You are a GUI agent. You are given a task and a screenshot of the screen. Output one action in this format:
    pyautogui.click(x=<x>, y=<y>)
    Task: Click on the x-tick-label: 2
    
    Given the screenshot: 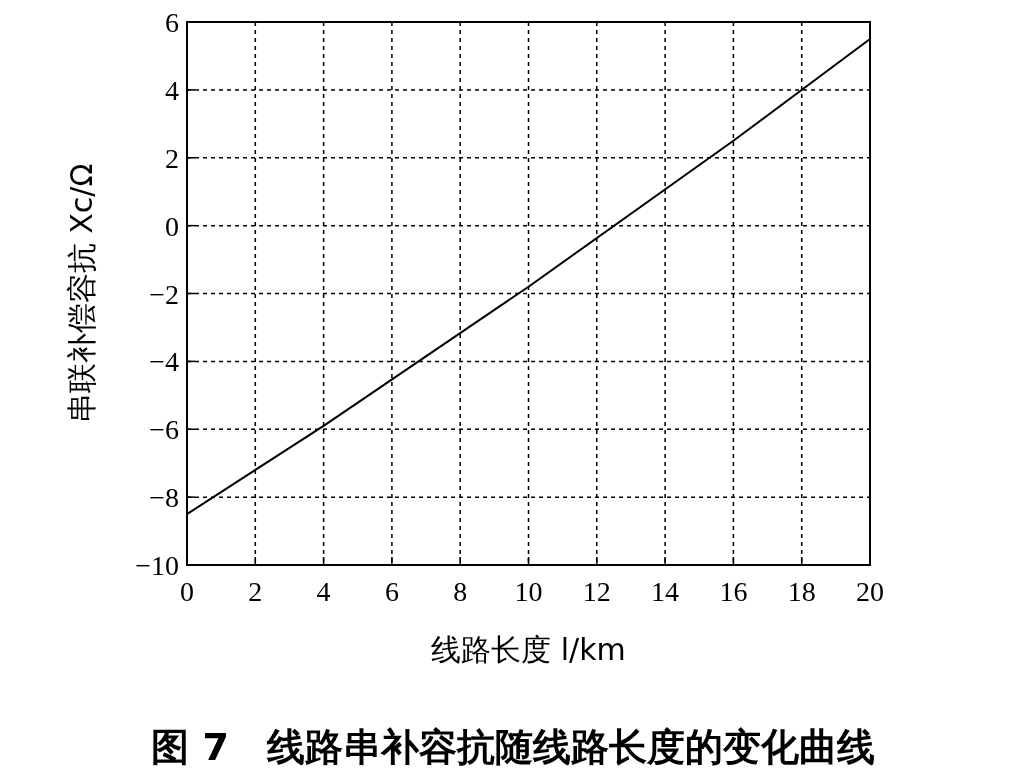 What is the action you would take?
    pyautogui.click(x=255, y=591)
    